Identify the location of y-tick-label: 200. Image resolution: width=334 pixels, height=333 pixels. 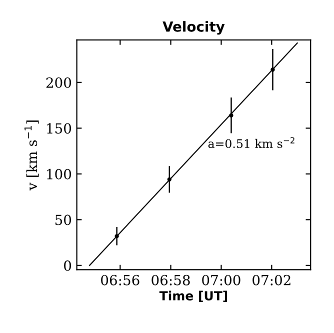
(59, 82).